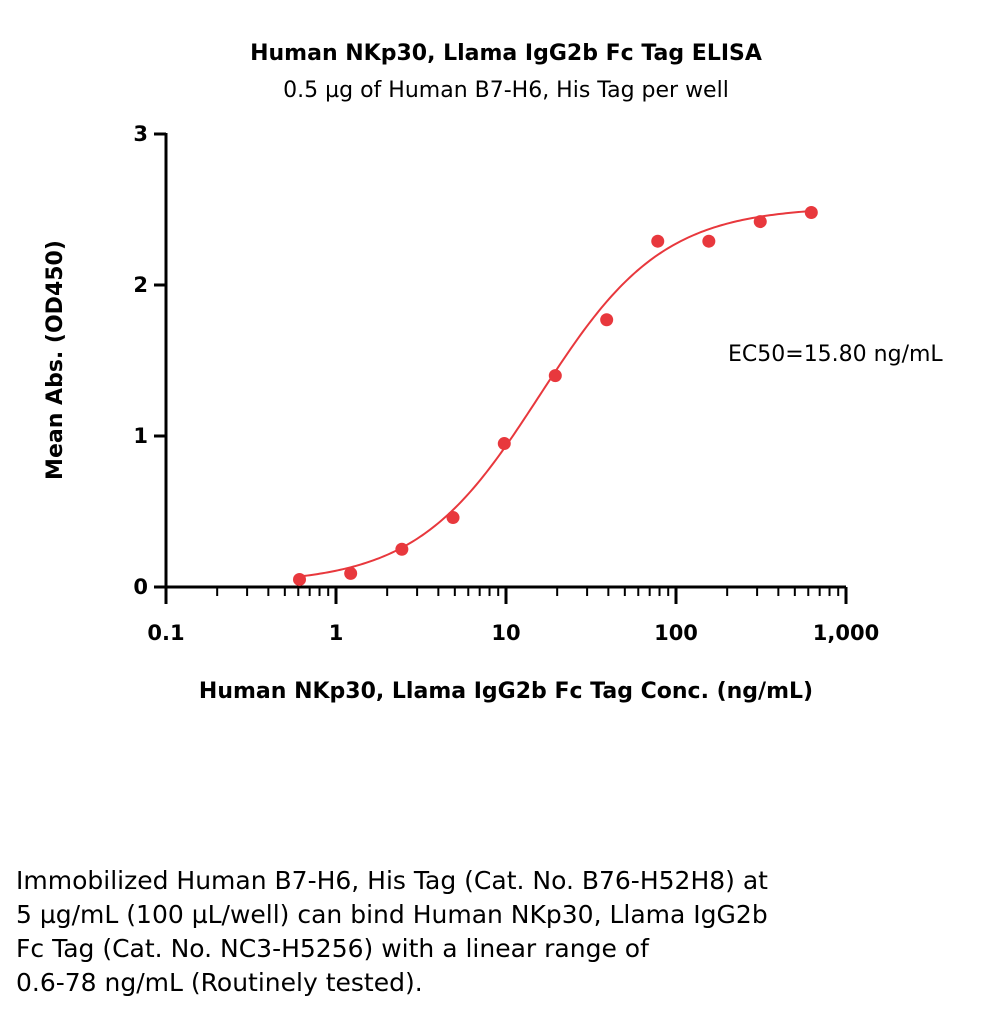 This screenshot has width=1000, height=1016. What do you see at coordinates (55, 360) in the screenshot?
I see `y-axis-label: Mean Abs. (OD450)` at bounding box center [55, 360].